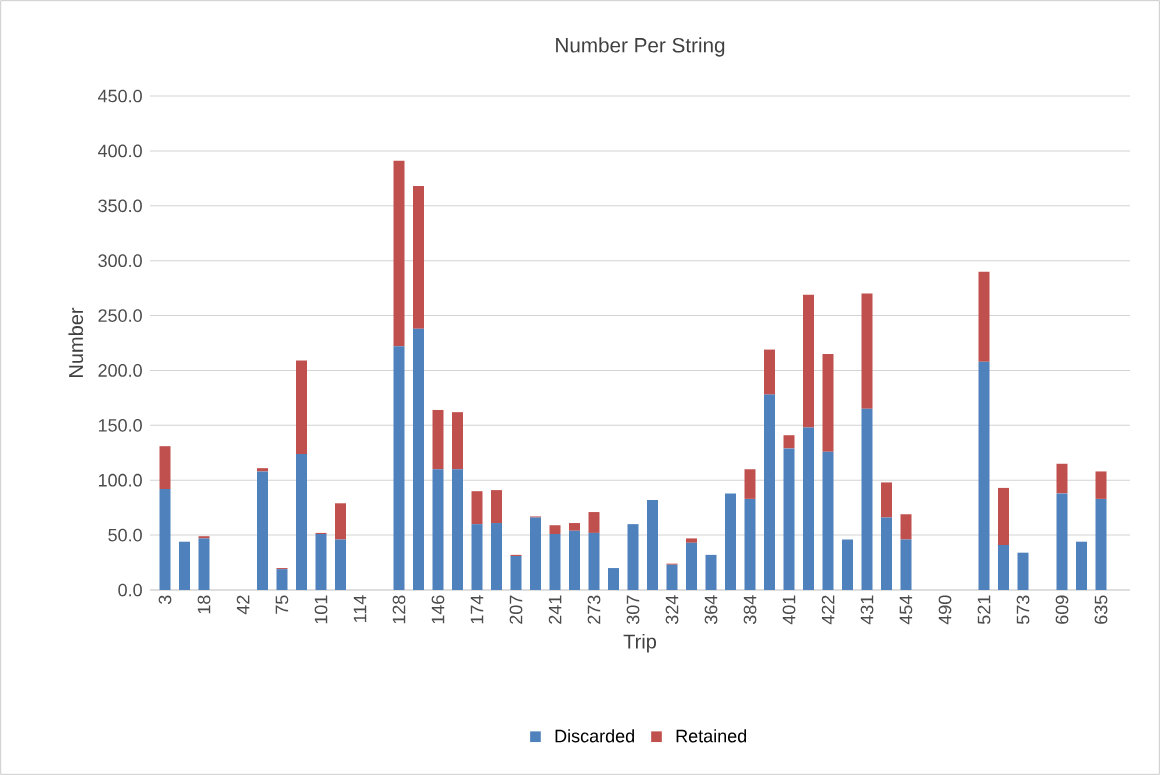 This screenshot has height=775, width=1160. Describe the element at coordinates (120, 370) in the screenshot. I see `y-tick-label: 200.0` at that location.